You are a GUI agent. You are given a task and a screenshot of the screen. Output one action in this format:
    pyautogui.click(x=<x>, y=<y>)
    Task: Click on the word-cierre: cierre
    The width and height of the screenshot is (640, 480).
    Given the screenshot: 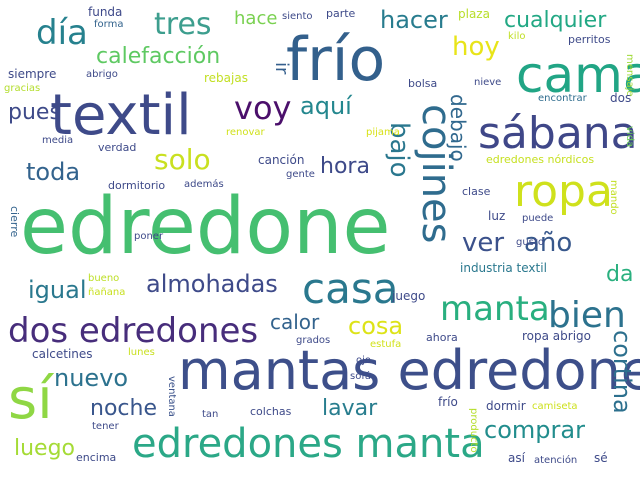 What is the action you would take?
    pyautogui.click(x=14, y=222)
    